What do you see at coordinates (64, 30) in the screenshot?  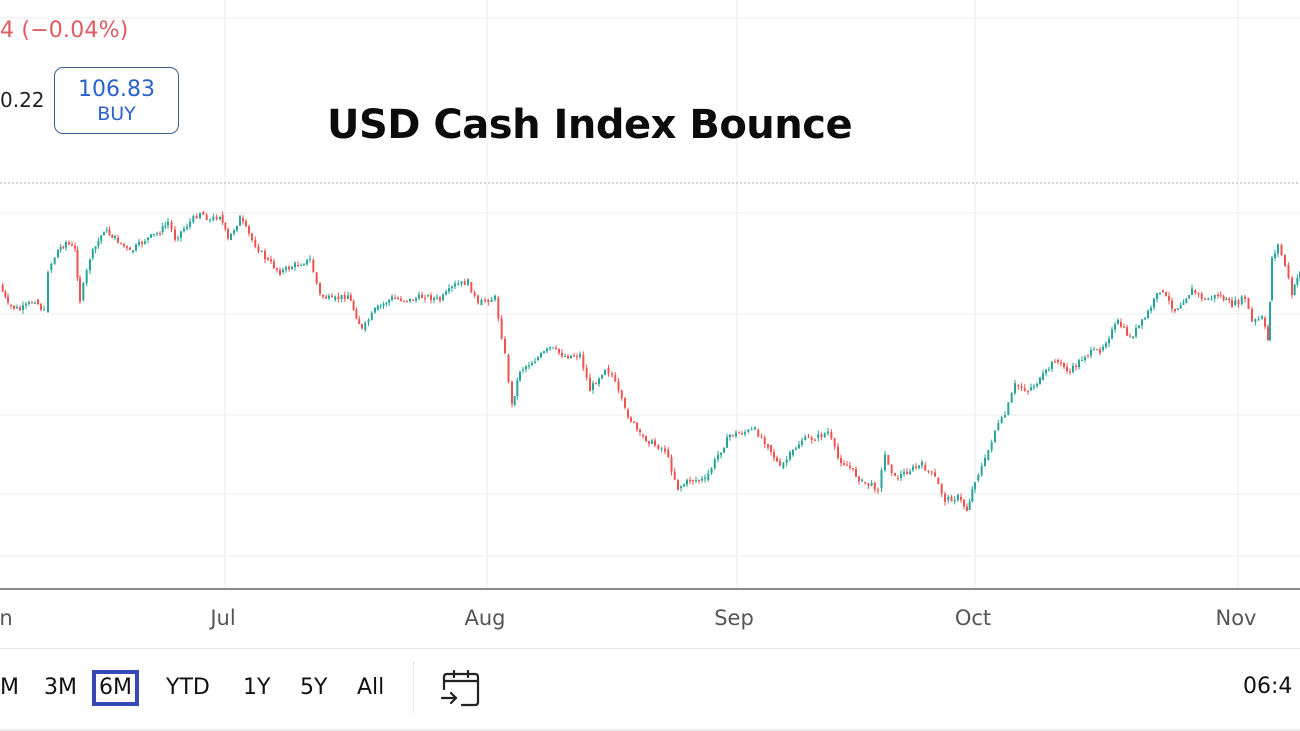 I see `price-change-text: 4 (−0.04%)` at bounding box center [64, 30].